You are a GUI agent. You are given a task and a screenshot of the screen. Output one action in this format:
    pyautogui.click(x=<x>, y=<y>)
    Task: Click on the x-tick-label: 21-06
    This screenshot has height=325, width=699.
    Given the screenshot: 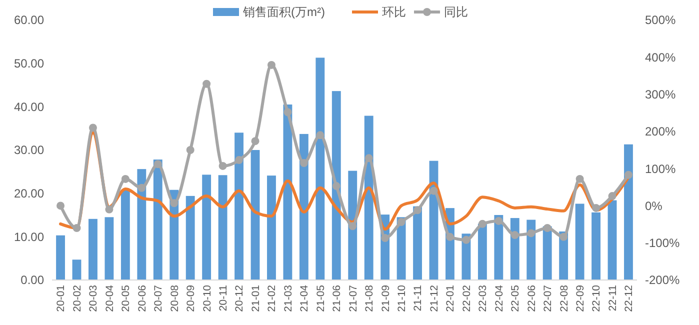 What is the action you would take?
    pyautogui.click(x=337, y=298)
    